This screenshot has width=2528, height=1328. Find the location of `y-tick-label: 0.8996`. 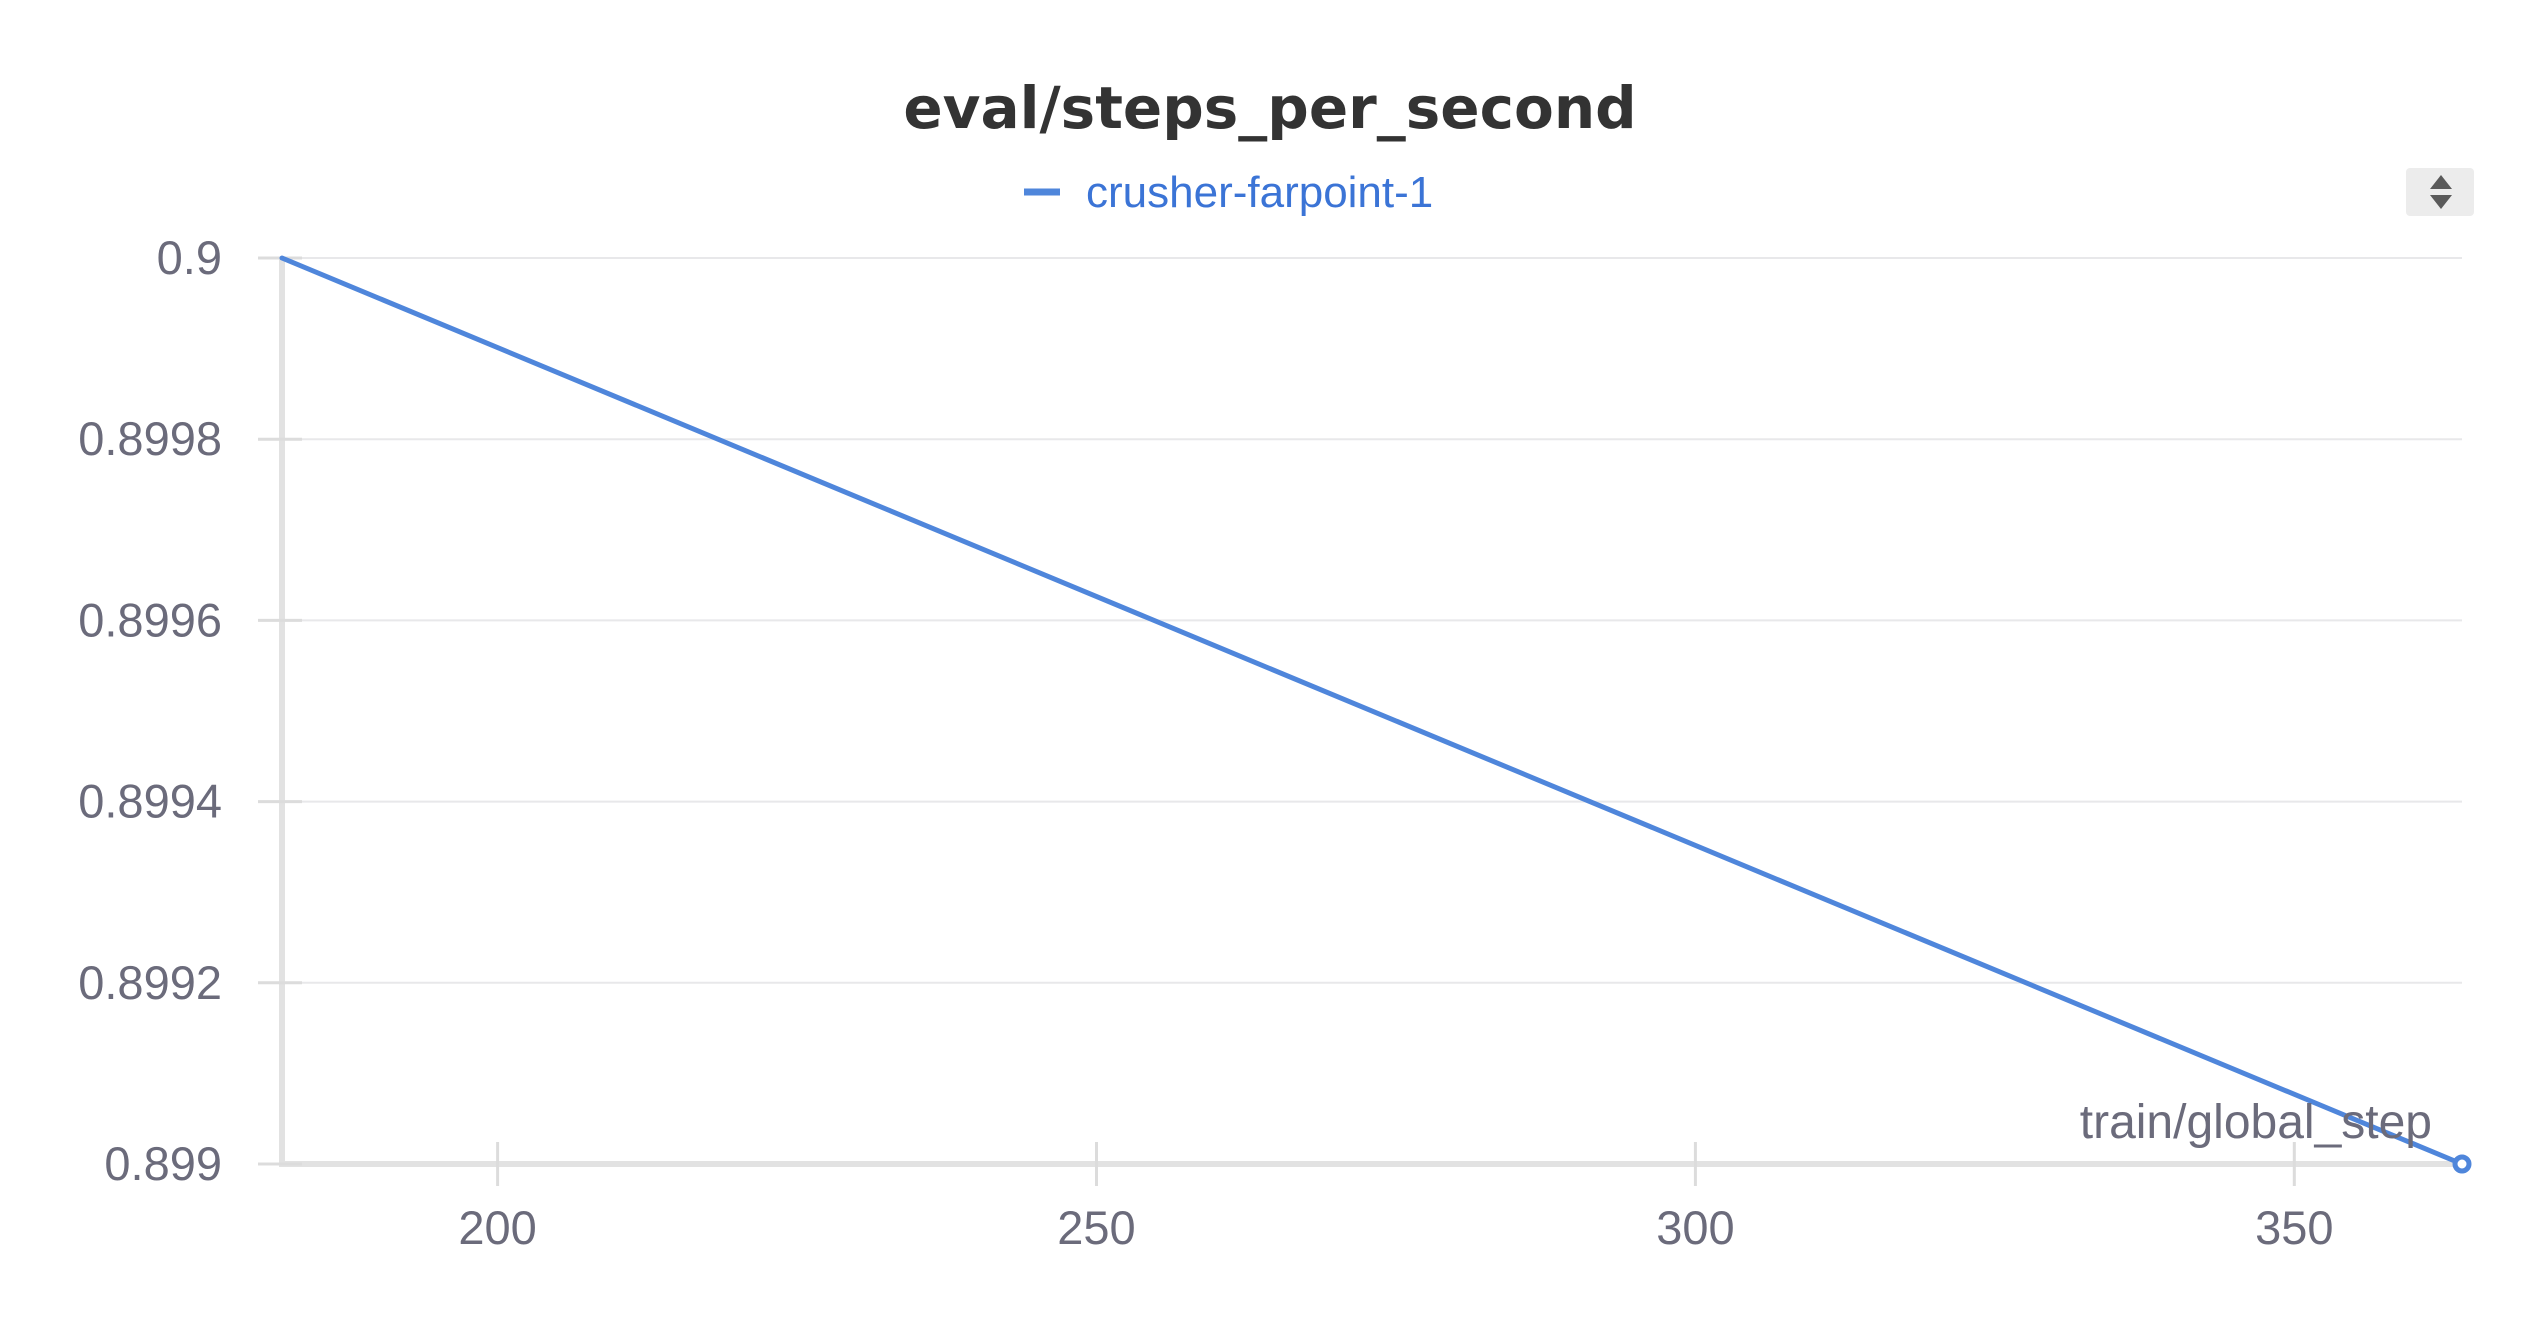

y-tick-label: 0.8996 is located at coordinates (150, 619).